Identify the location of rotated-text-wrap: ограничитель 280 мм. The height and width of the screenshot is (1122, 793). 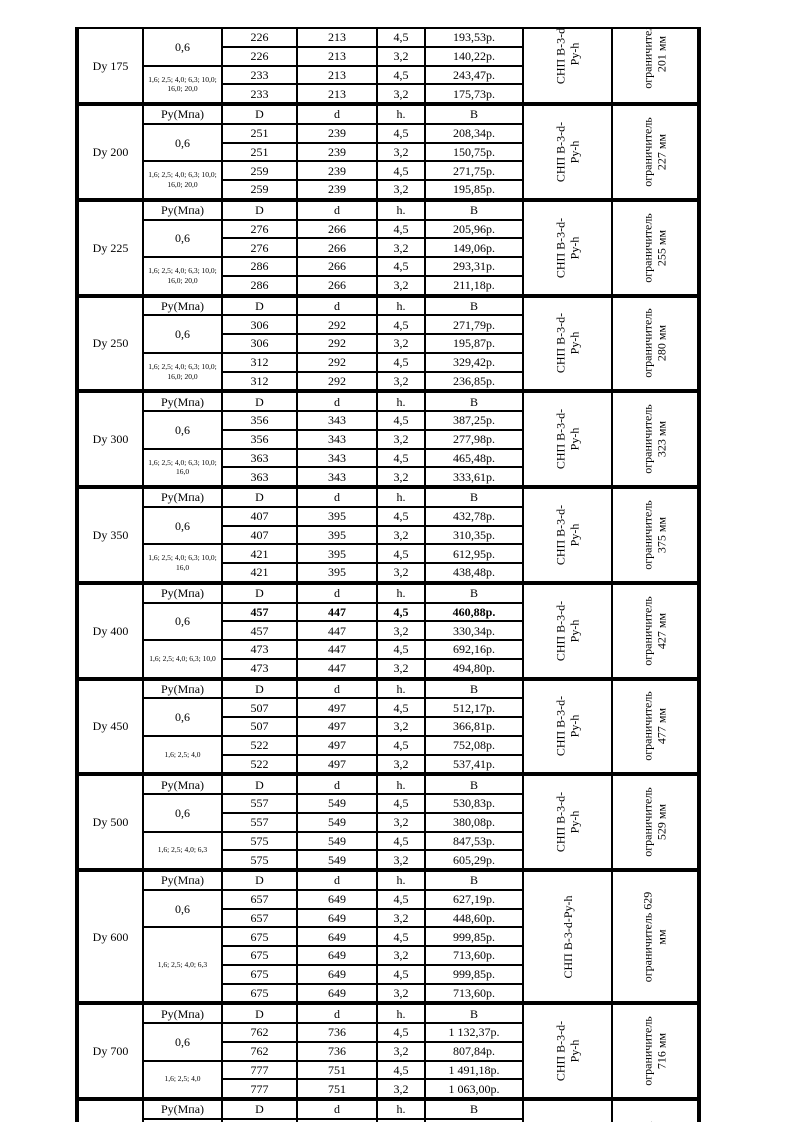
(655, 344).